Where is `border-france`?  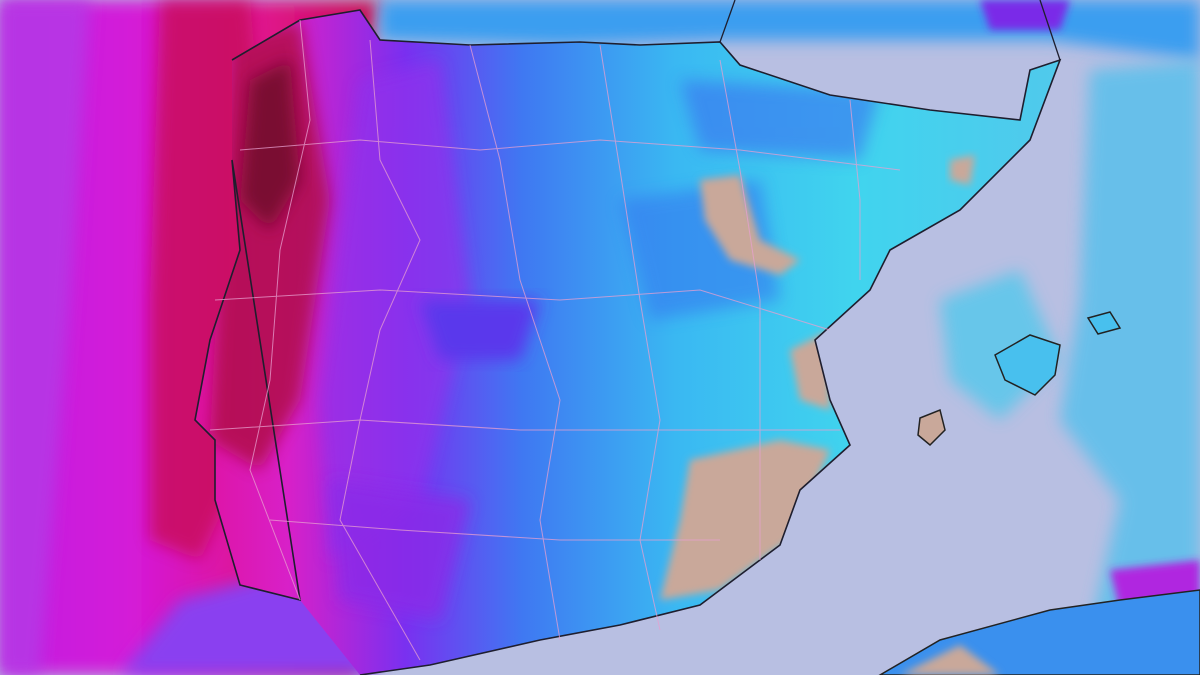 border-france is located at coordinates (890, 30).